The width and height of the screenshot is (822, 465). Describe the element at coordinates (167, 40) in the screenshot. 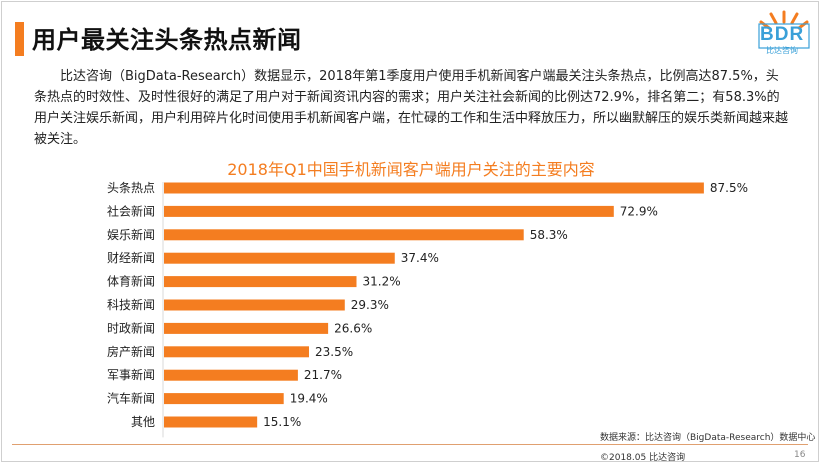

I see `page-title: 用户最关注头条热点新闻` at that location.